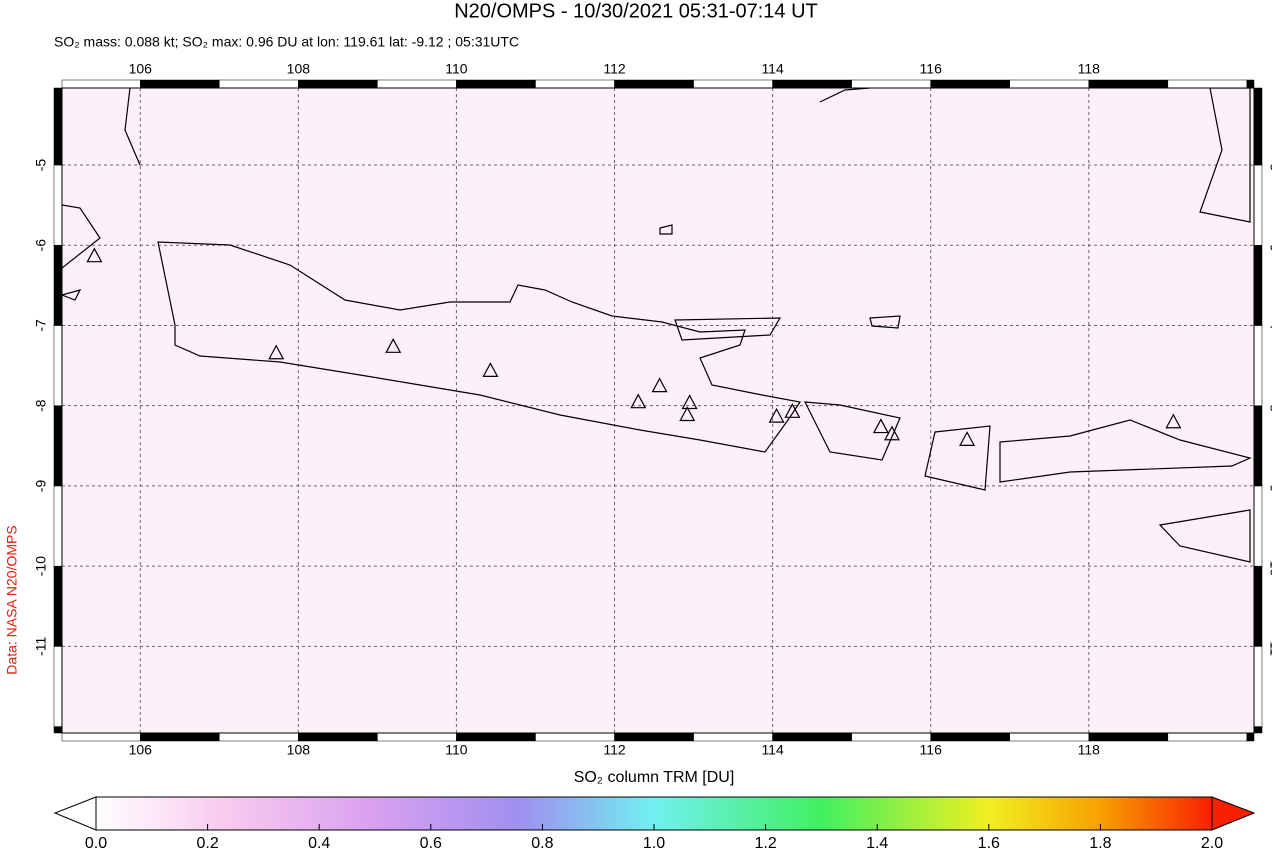 This screenshot has height=853, width=1272. I want to click on colorbar-tick-label: 0.2, so click(207, 843).